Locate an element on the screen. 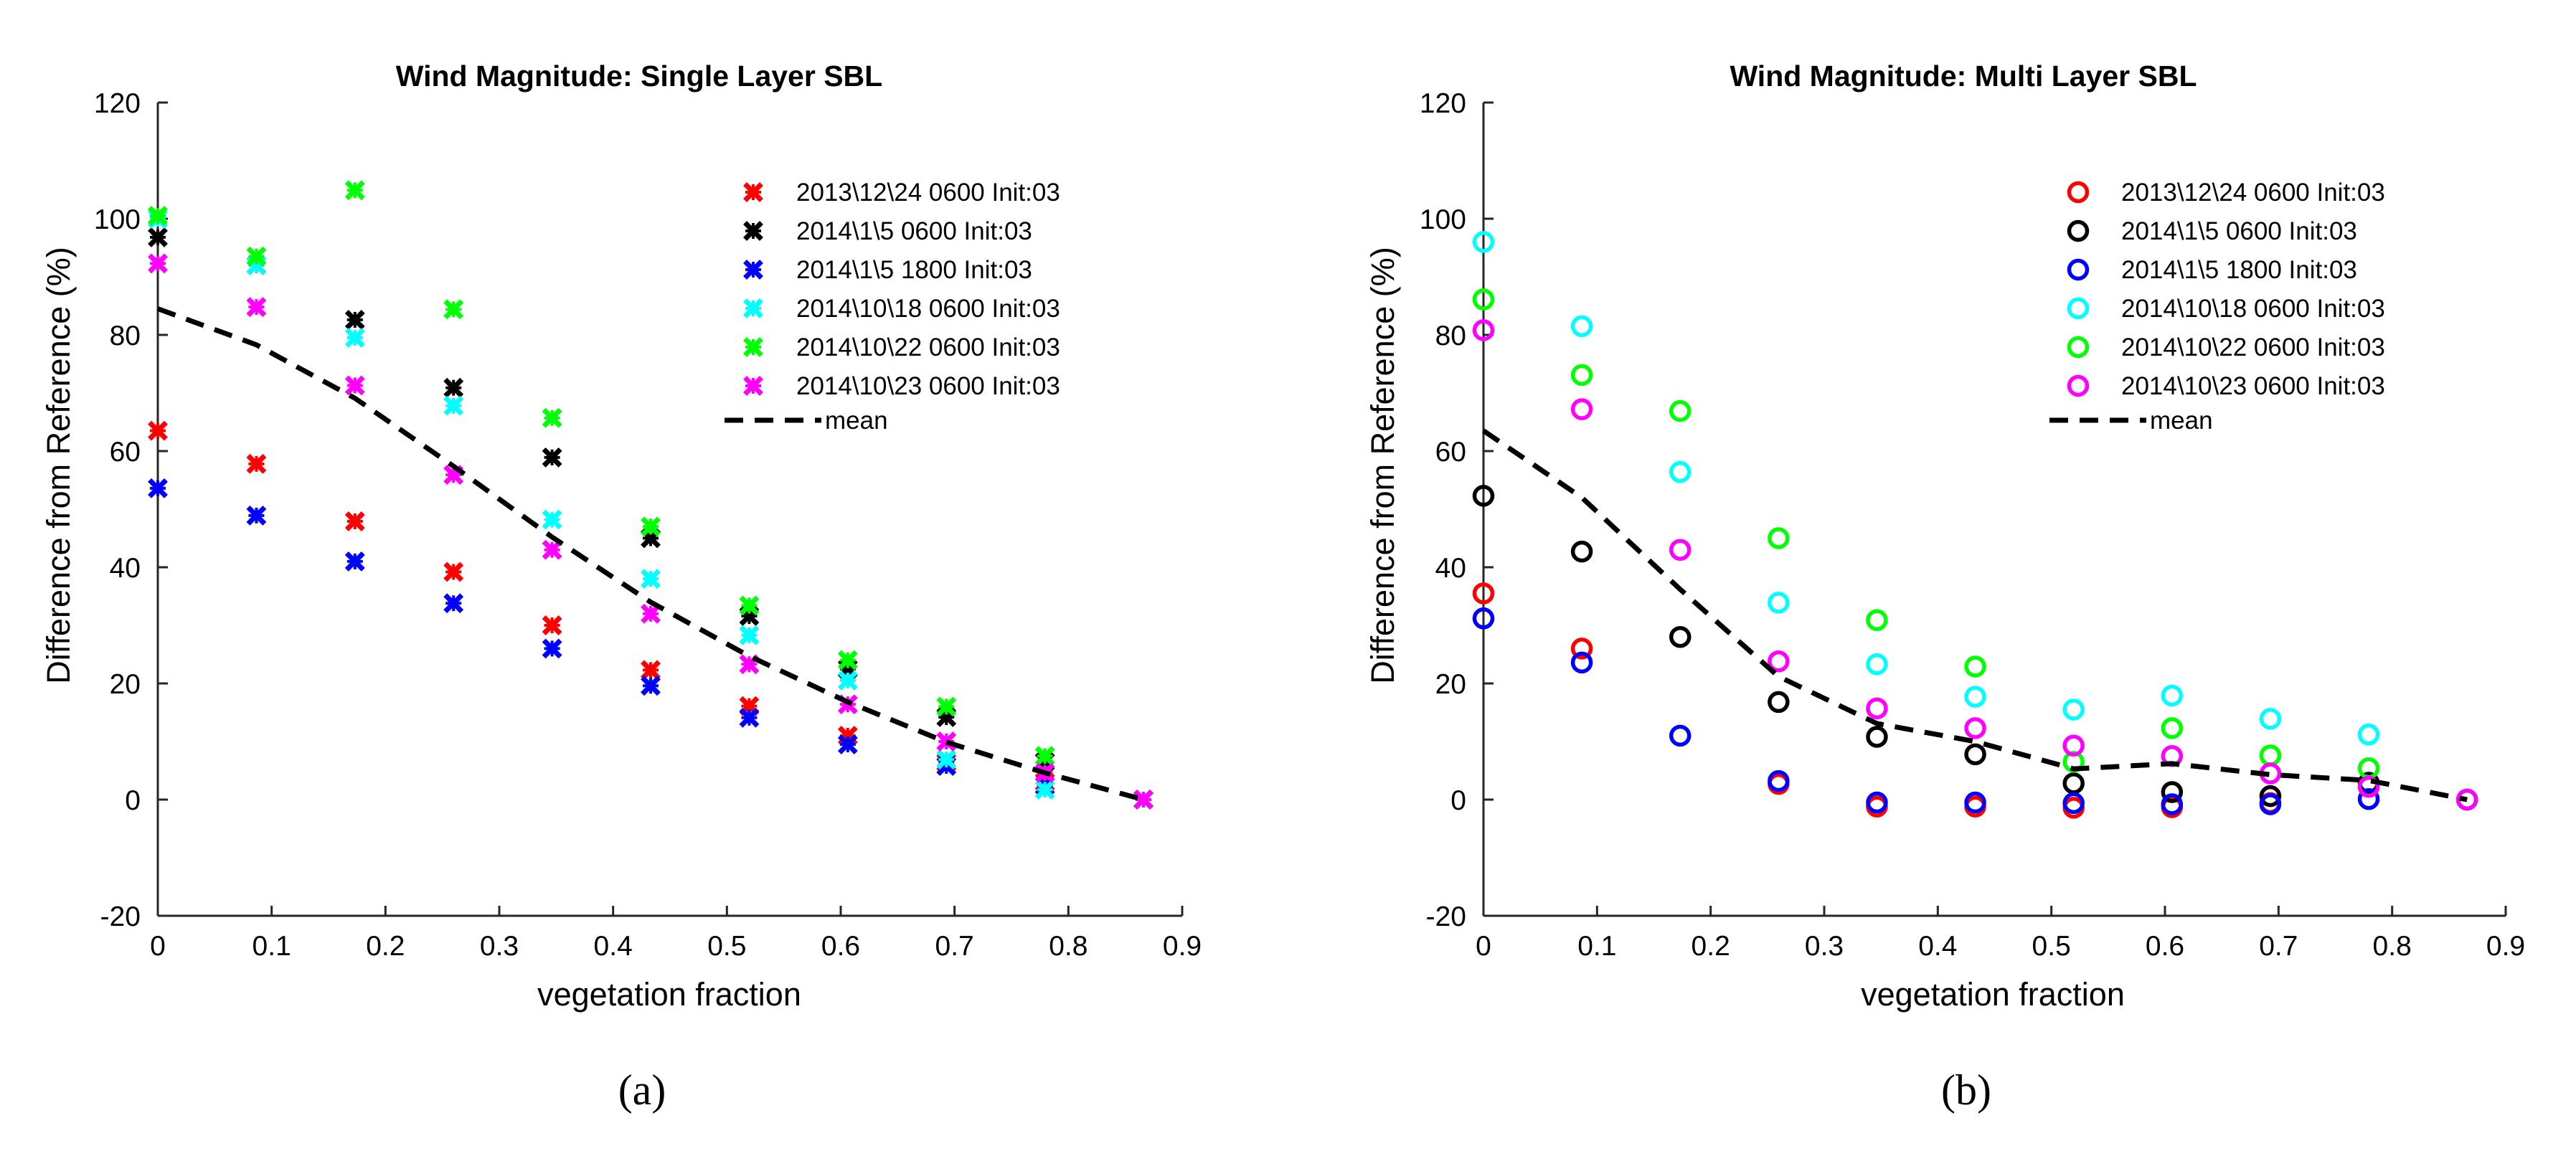  y-tick-label: -20 is located at coordinates (120, 917).